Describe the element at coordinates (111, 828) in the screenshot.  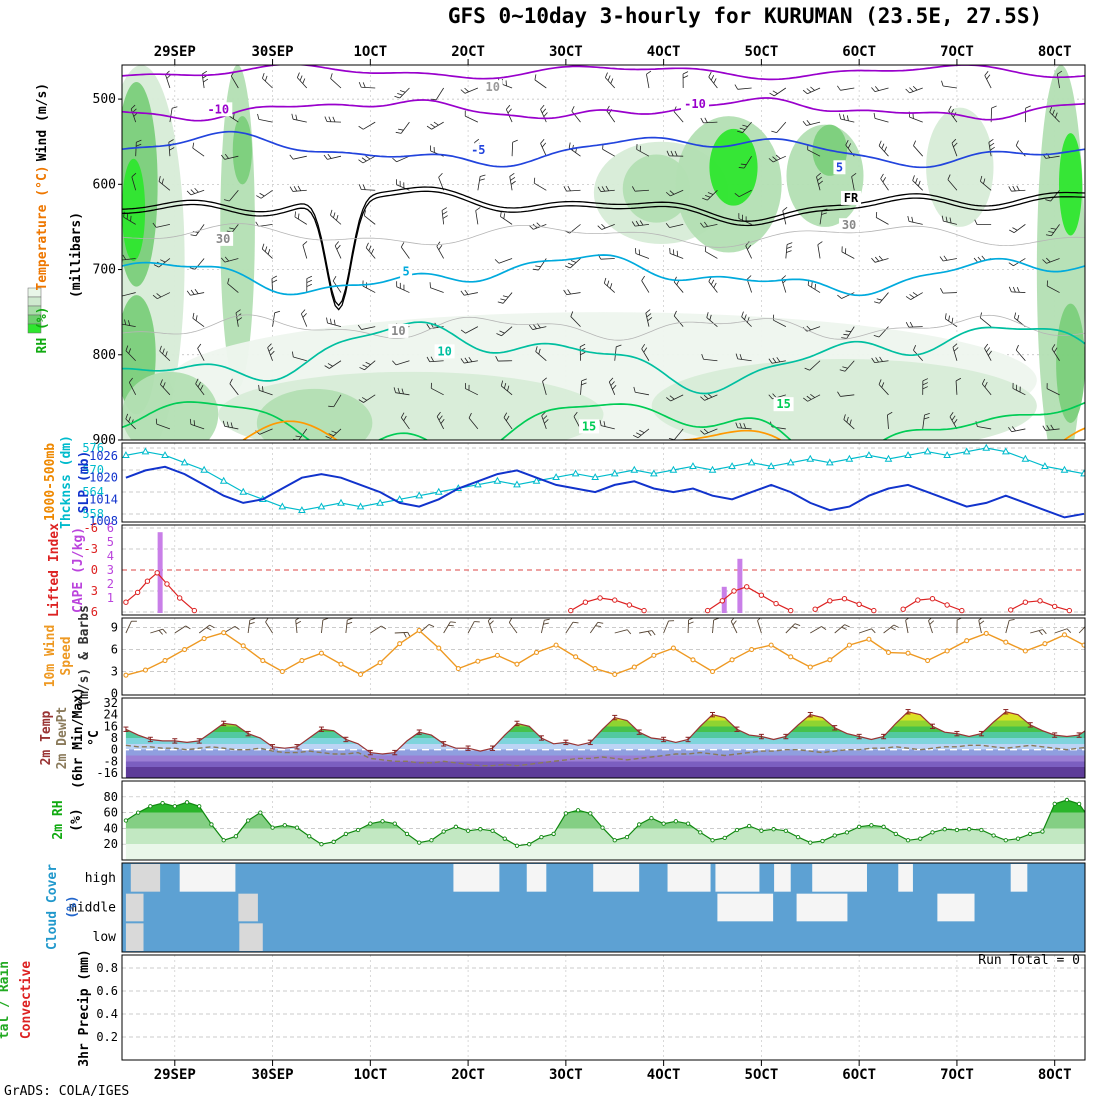
I see `svg-text: 40` at that location.